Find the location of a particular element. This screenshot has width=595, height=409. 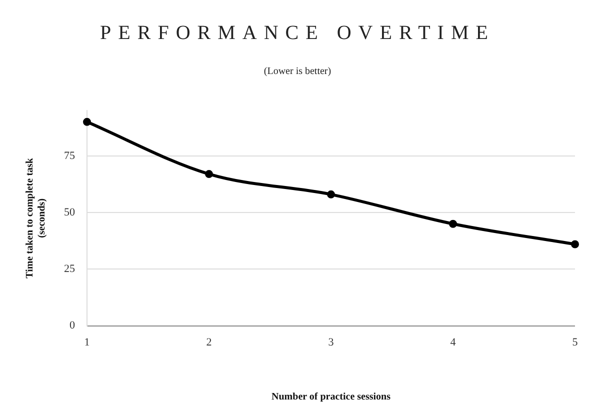

chart-title: PERFORMANCE OVERTIME is located at coordinates (297, 33).